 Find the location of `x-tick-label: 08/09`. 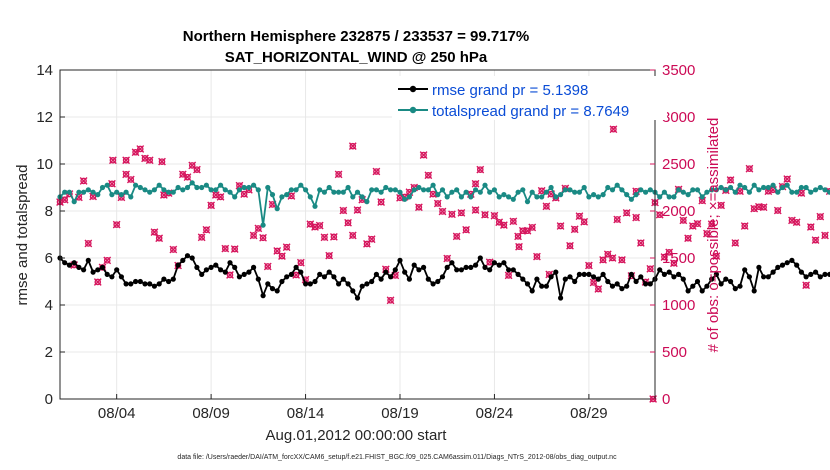

x-tick-label: 08/09 is located at coordinates (211, 413).